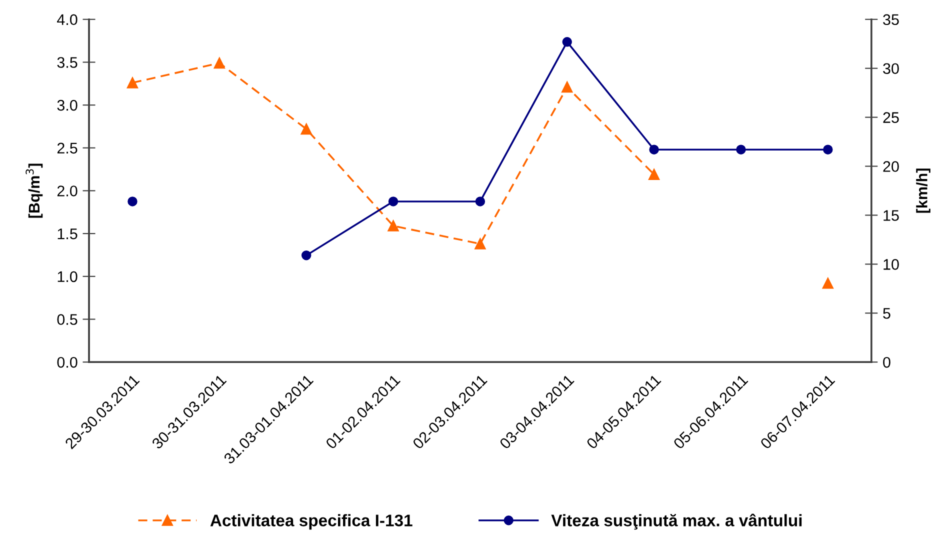 This screenshot has height=538, width=941. Describe the element at coordinates (923, 190) in the screenshot. I see `y2-axis-title: [km/h]` at that location.